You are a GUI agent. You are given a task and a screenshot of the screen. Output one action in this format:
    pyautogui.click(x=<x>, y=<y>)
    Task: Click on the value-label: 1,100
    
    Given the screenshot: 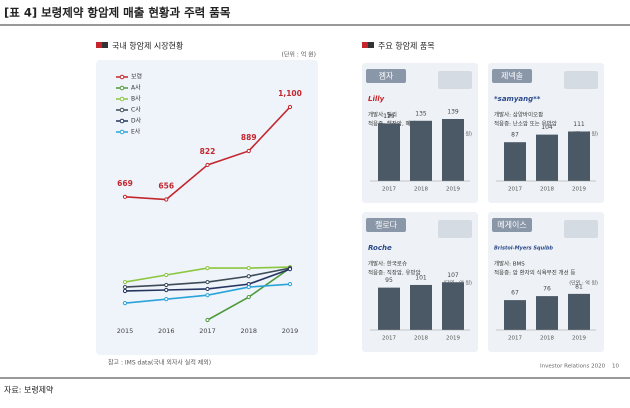 What is the action you would take?
    pyautogui.click(x=290, y=93)
    